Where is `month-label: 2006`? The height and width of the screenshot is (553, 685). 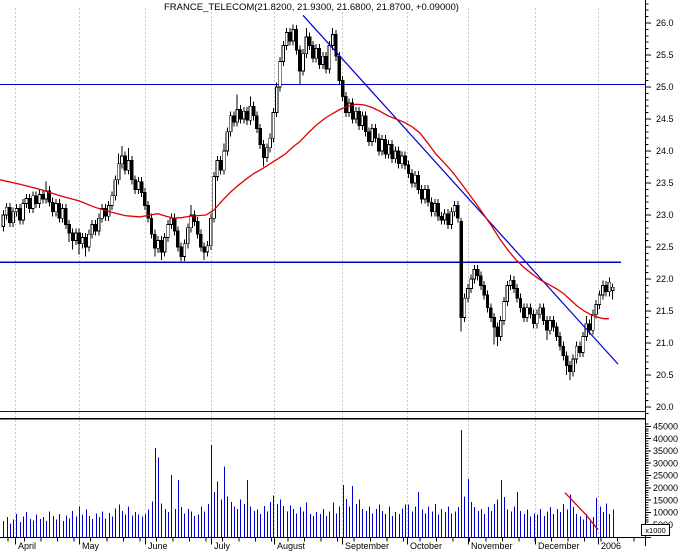 month-label: 2006 is located at coordinates (611, 546).